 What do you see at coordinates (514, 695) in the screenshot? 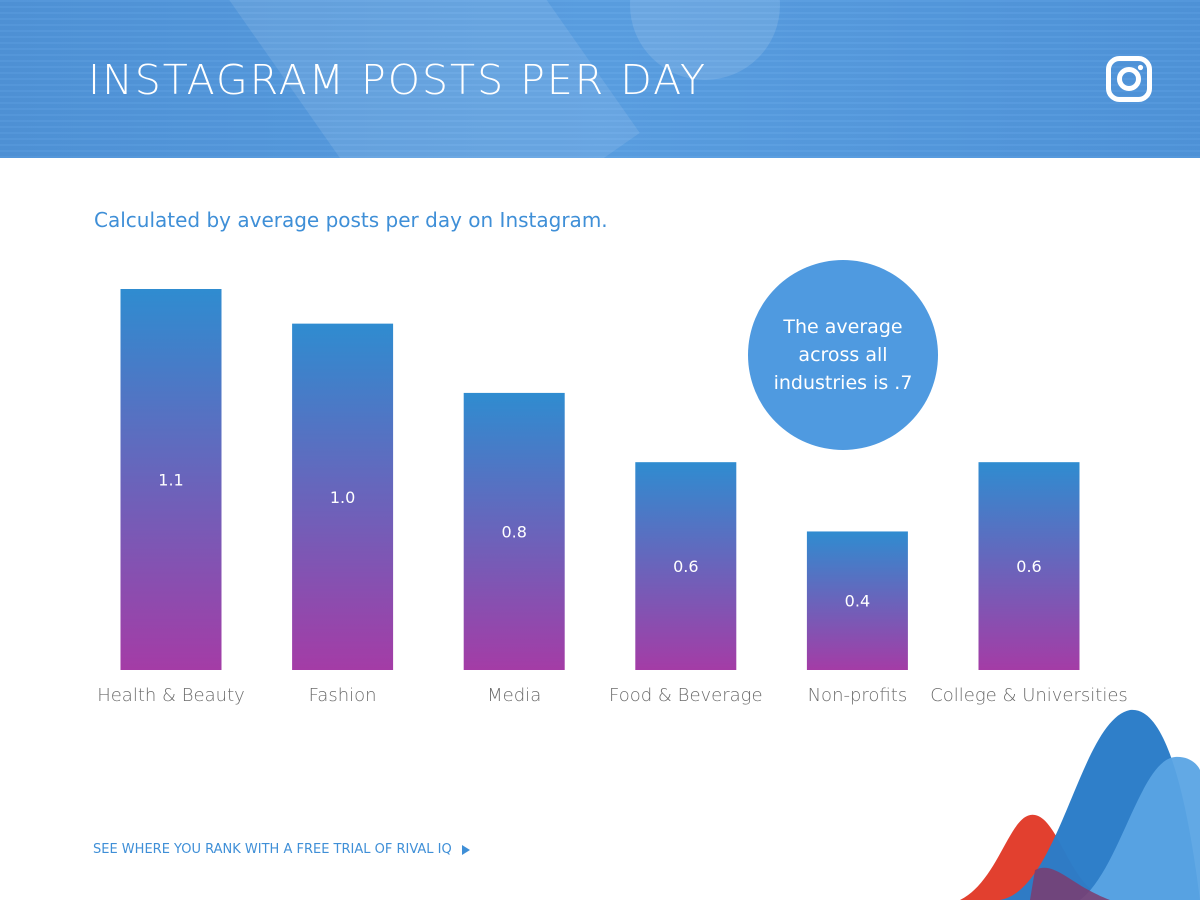
I see `category-label: Media` at bounding box center [514, 695].